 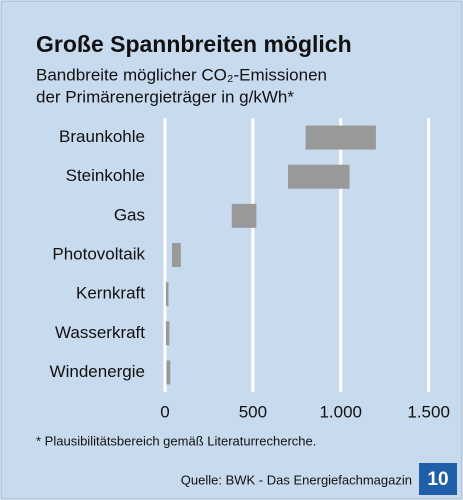 I want to click on x-tick-label: 1.500, so click(x=428, y=411).